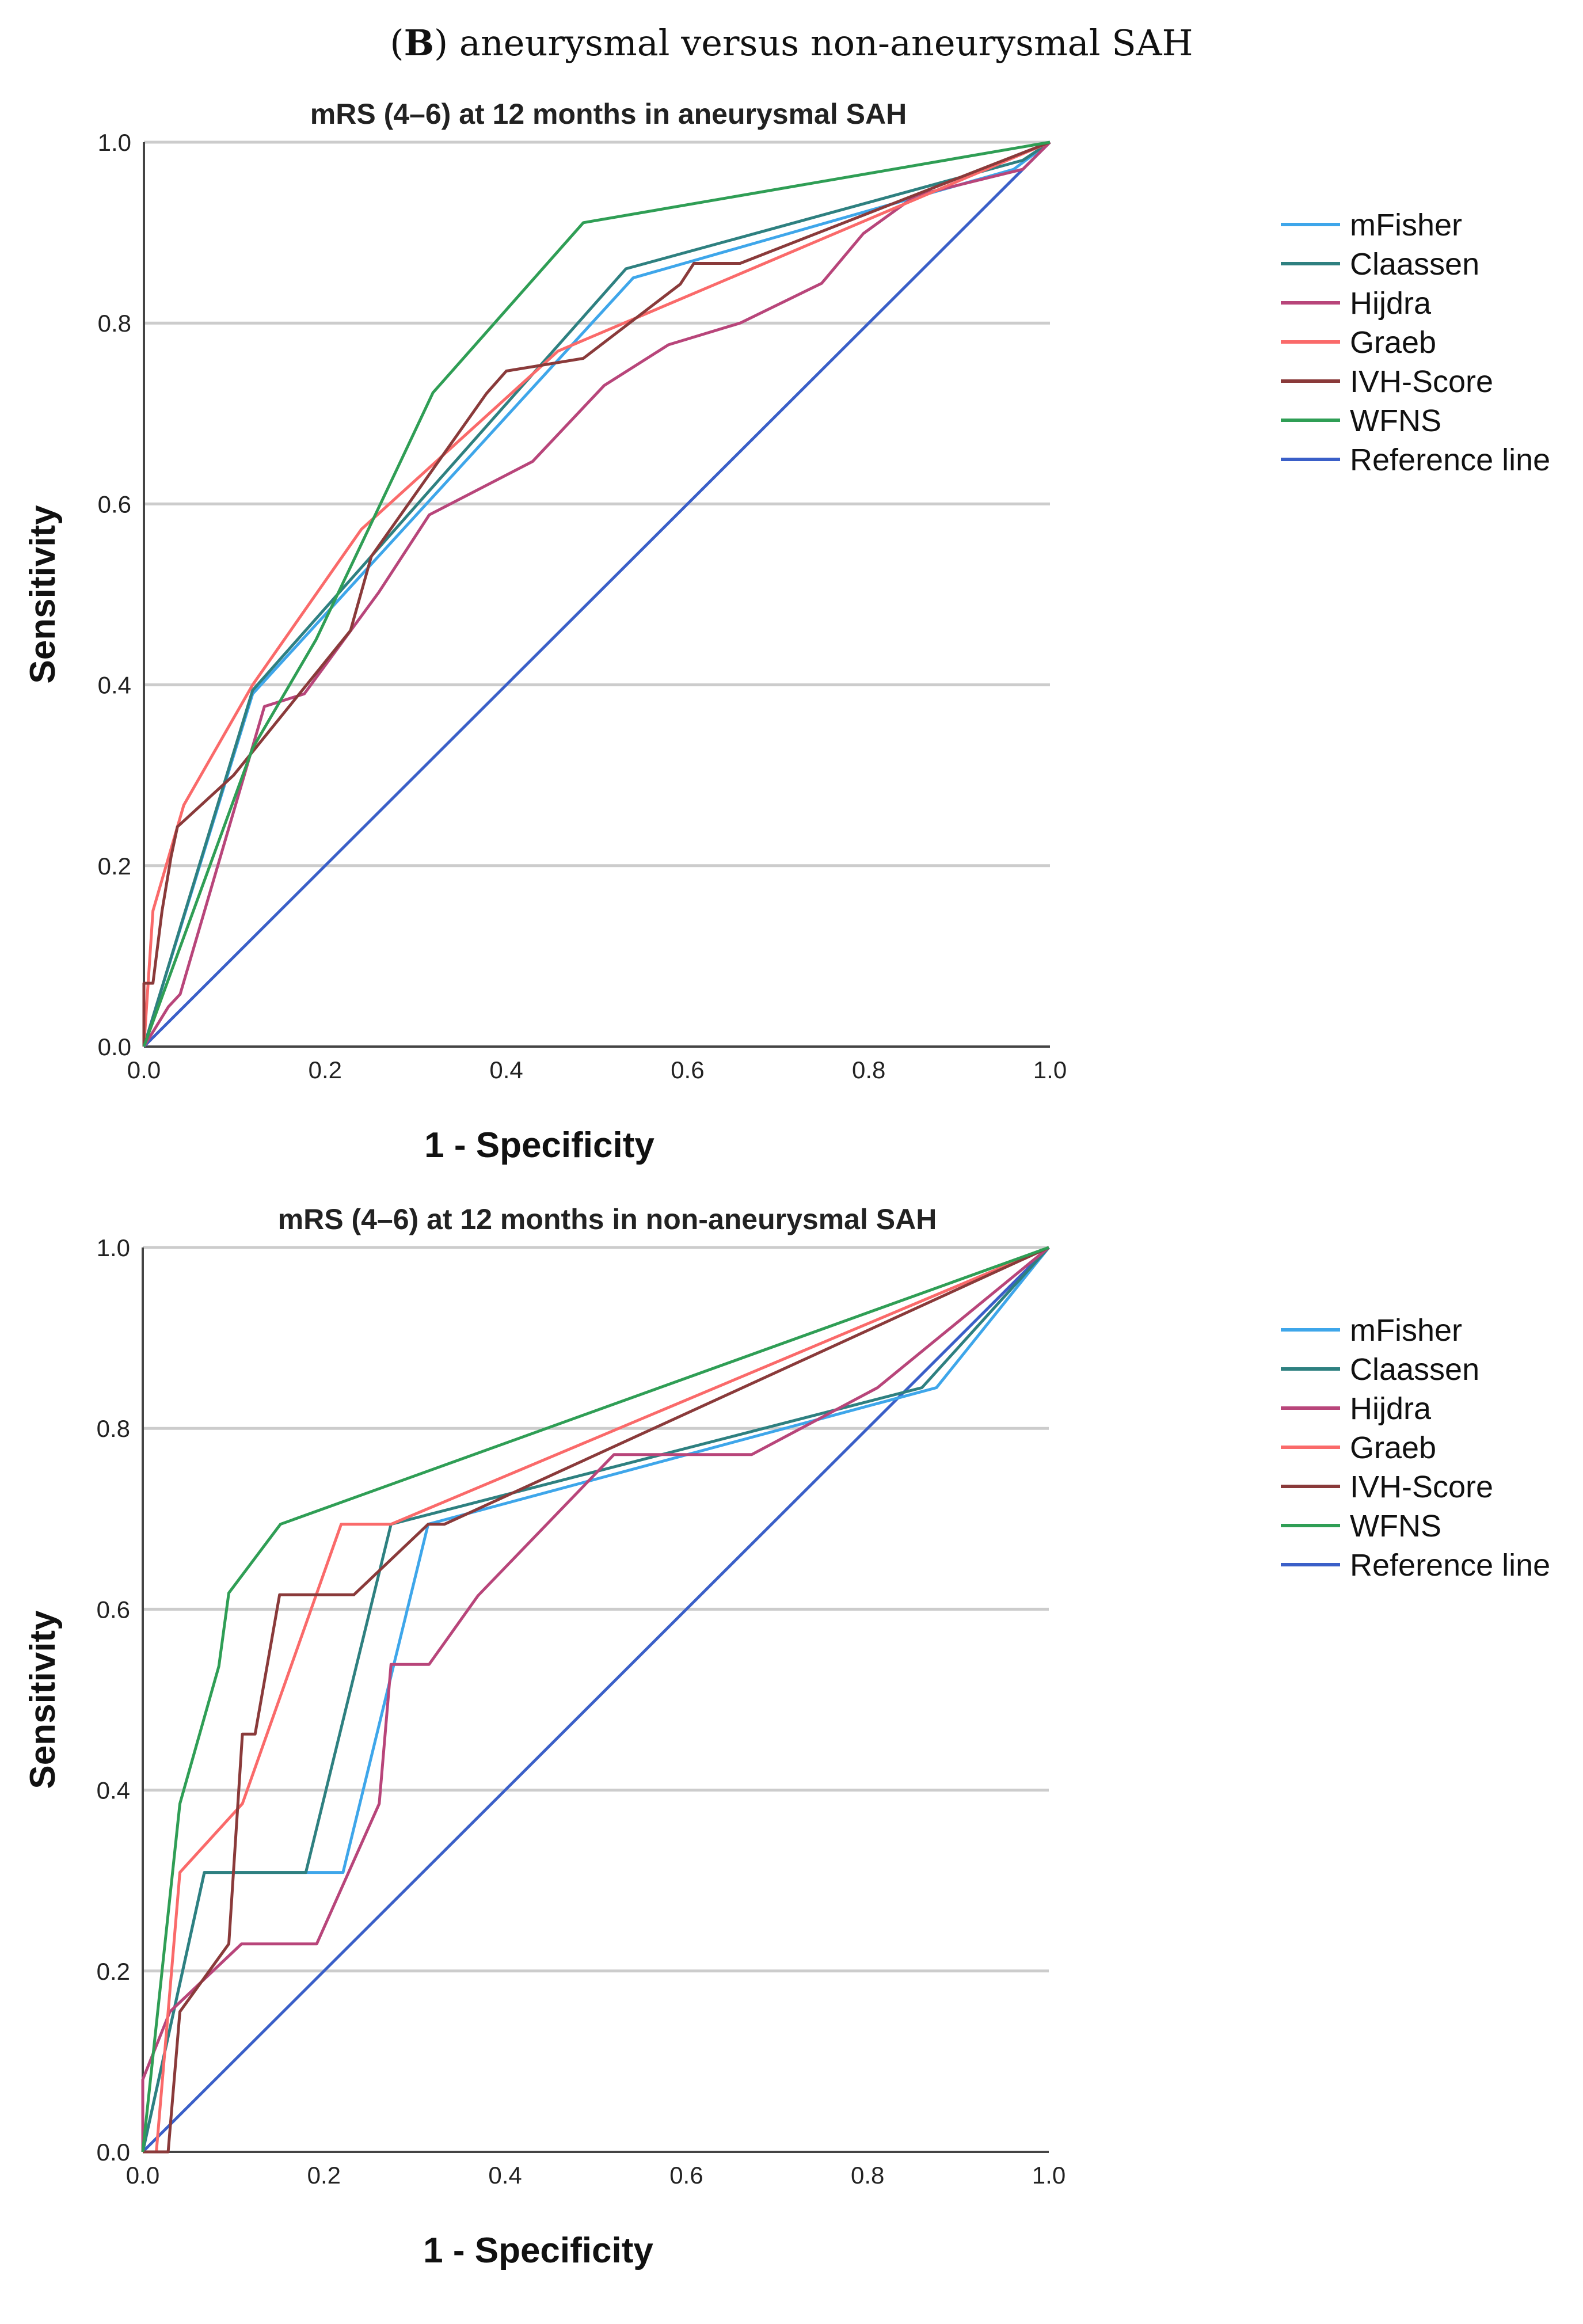 The height and width of the screenshot is (2324, 1583). I want to click on figure-title-text: ) aneurysmal versus non-aneurysmal SAH, so click(813, 43).